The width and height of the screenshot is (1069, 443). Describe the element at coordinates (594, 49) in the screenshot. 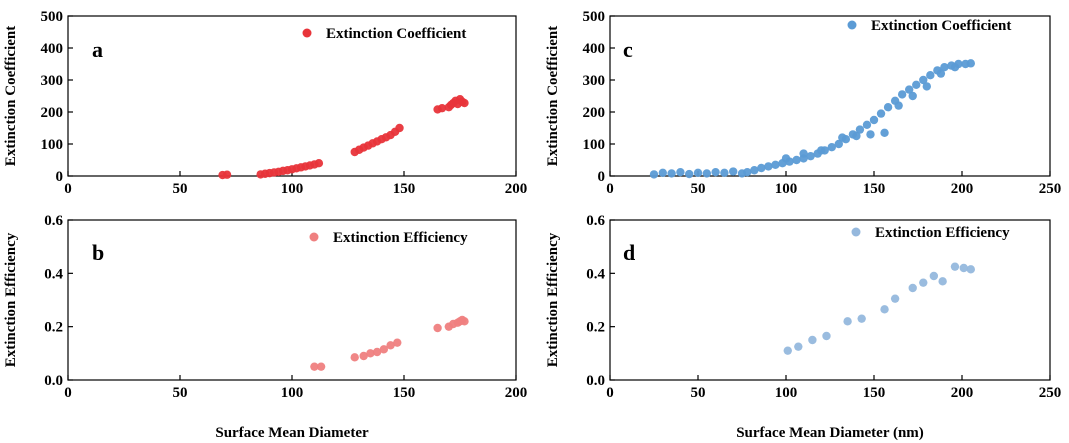

I see `y-tick-label: 400` at that location.